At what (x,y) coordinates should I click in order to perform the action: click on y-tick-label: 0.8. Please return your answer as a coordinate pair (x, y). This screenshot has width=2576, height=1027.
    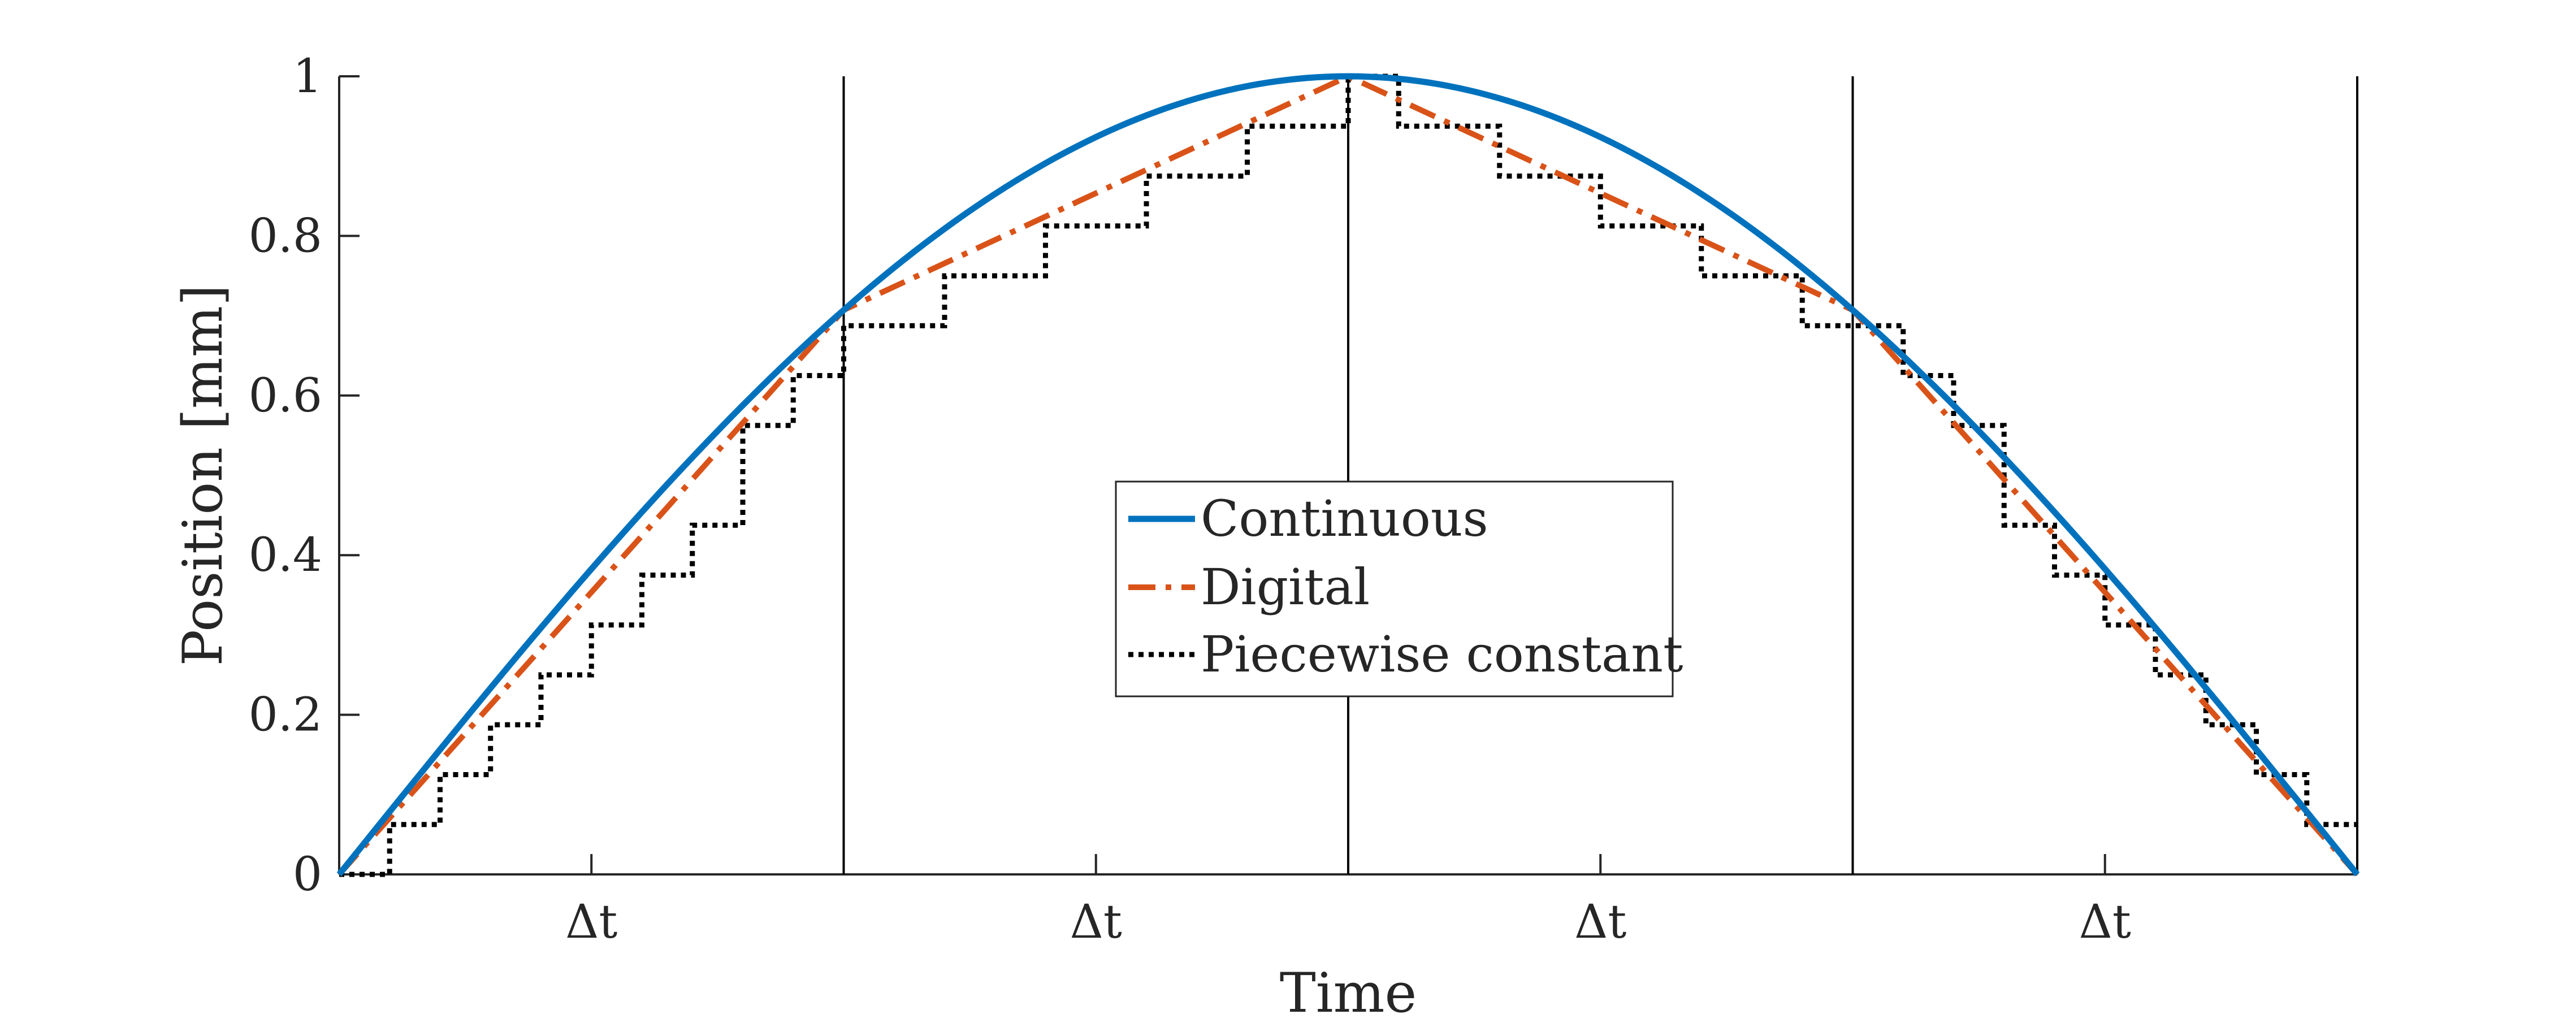
    Looking at the image, I should click on (285, 236).